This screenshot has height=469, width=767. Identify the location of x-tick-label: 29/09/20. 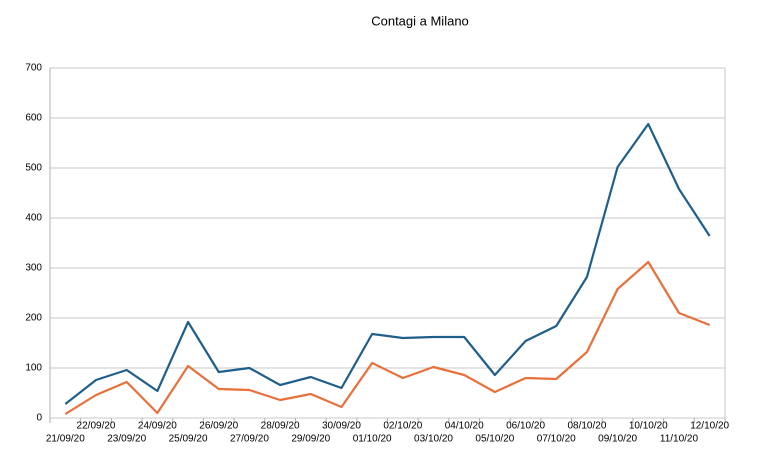
(310, 439).